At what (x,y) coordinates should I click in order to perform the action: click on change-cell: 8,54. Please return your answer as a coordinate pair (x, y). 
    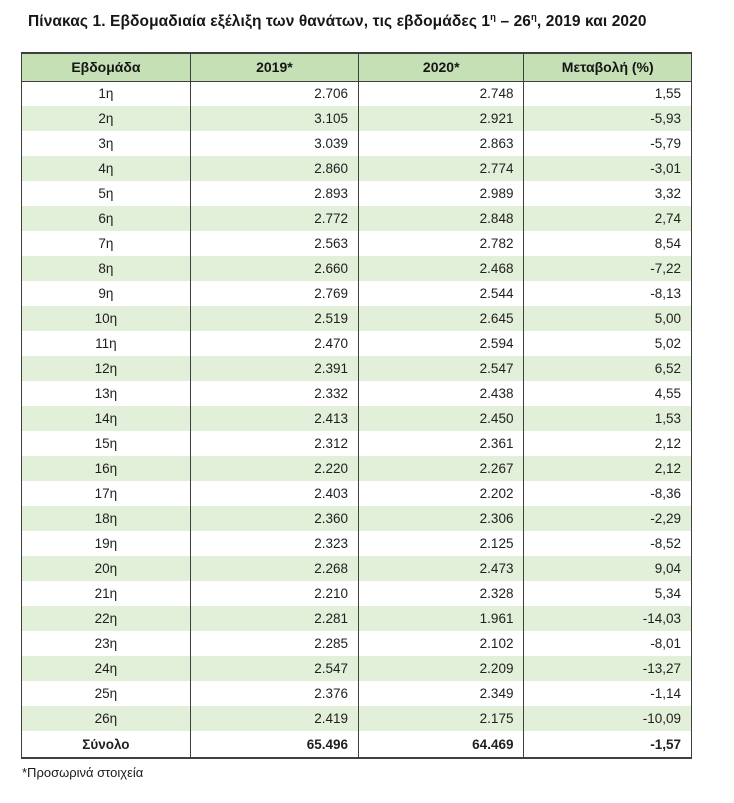
    Looking at the image, I should click on (607, 243).